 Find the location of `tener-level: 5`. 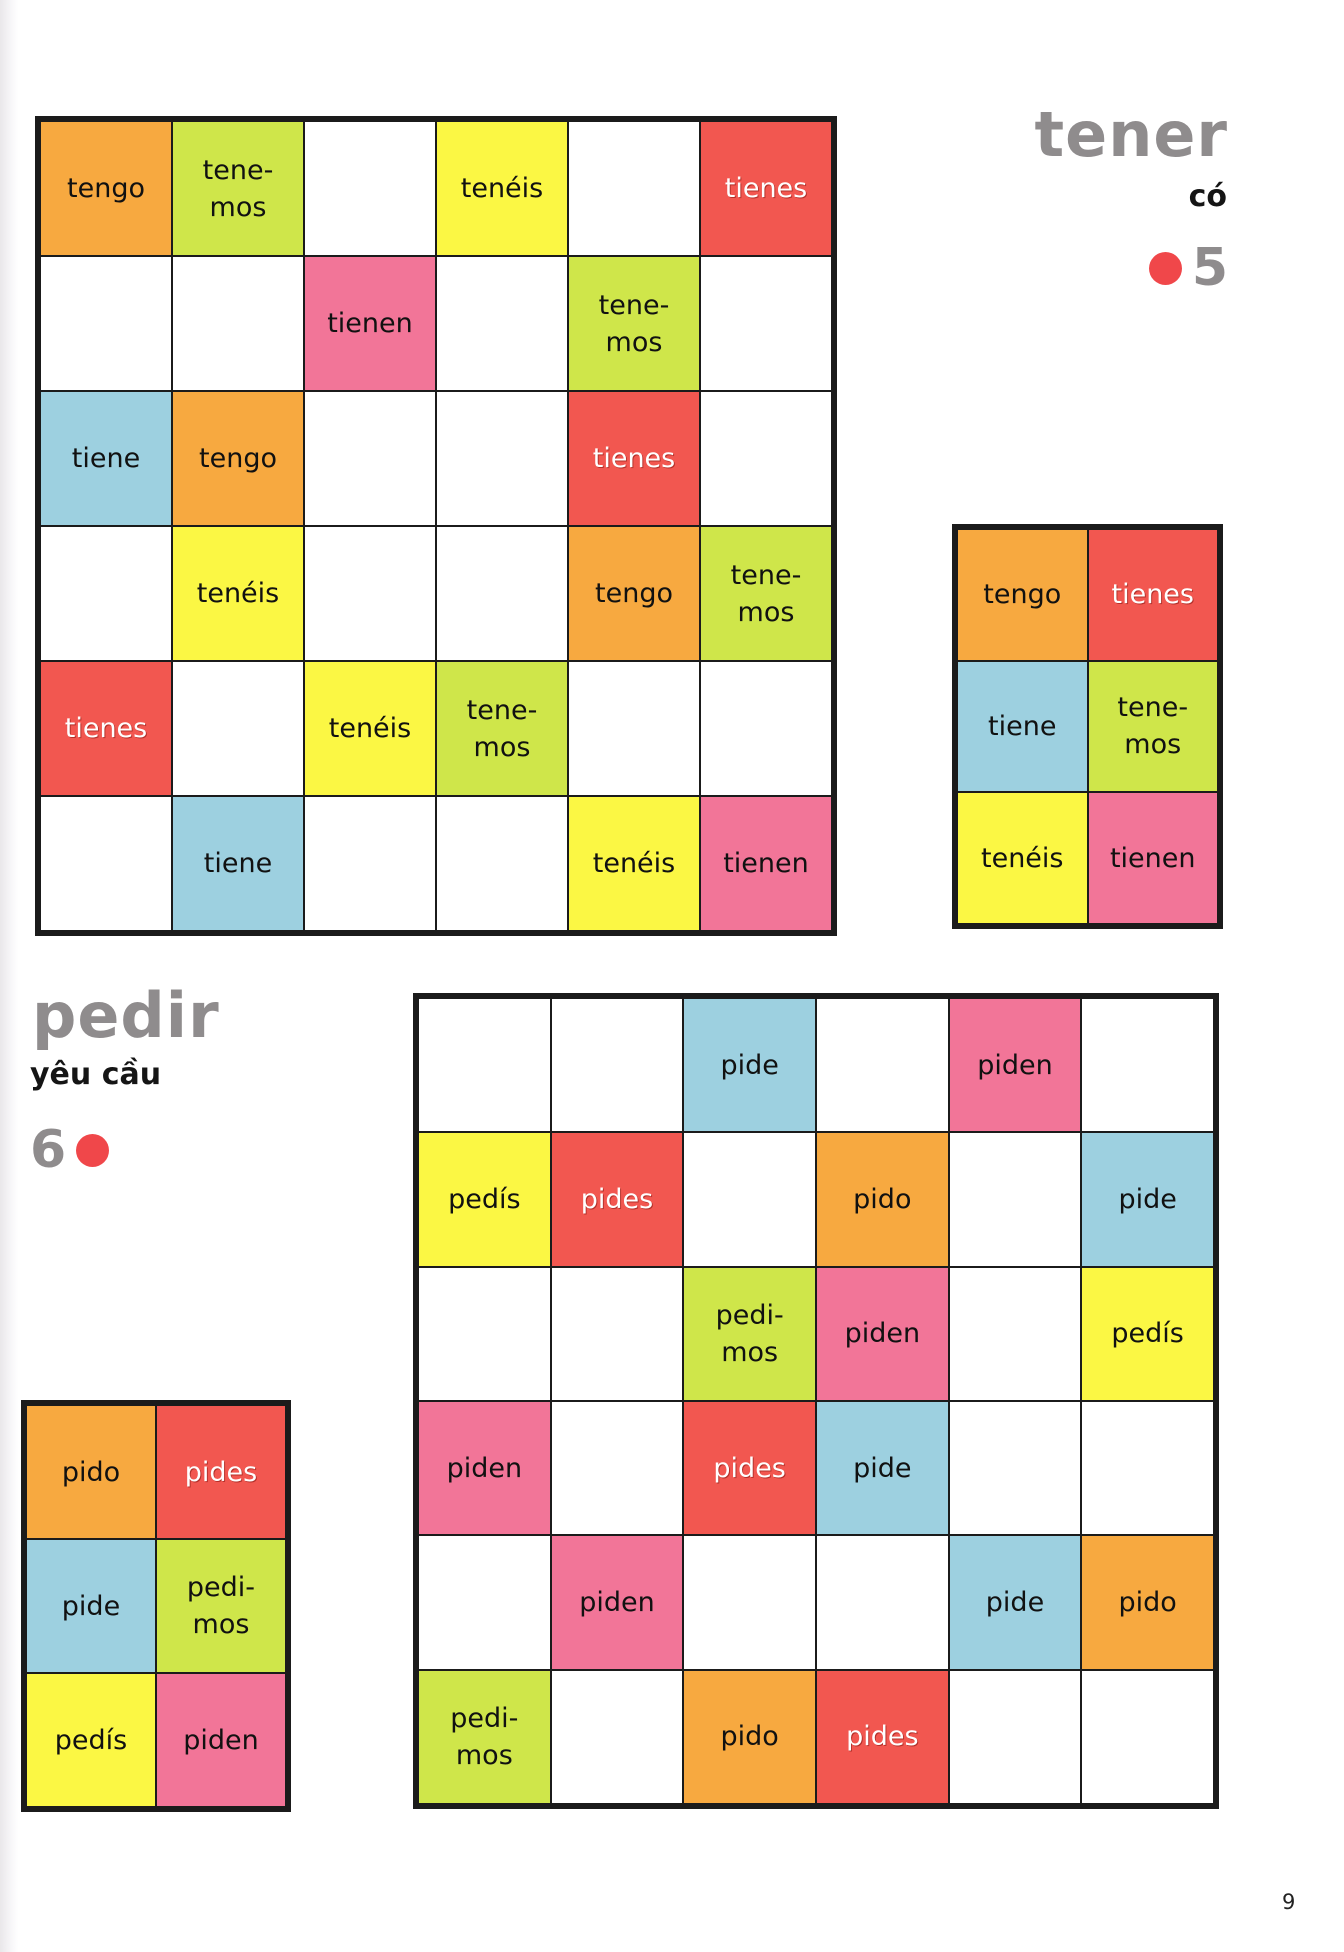

tener-level: 5 is located at coordinates (1188, 268).